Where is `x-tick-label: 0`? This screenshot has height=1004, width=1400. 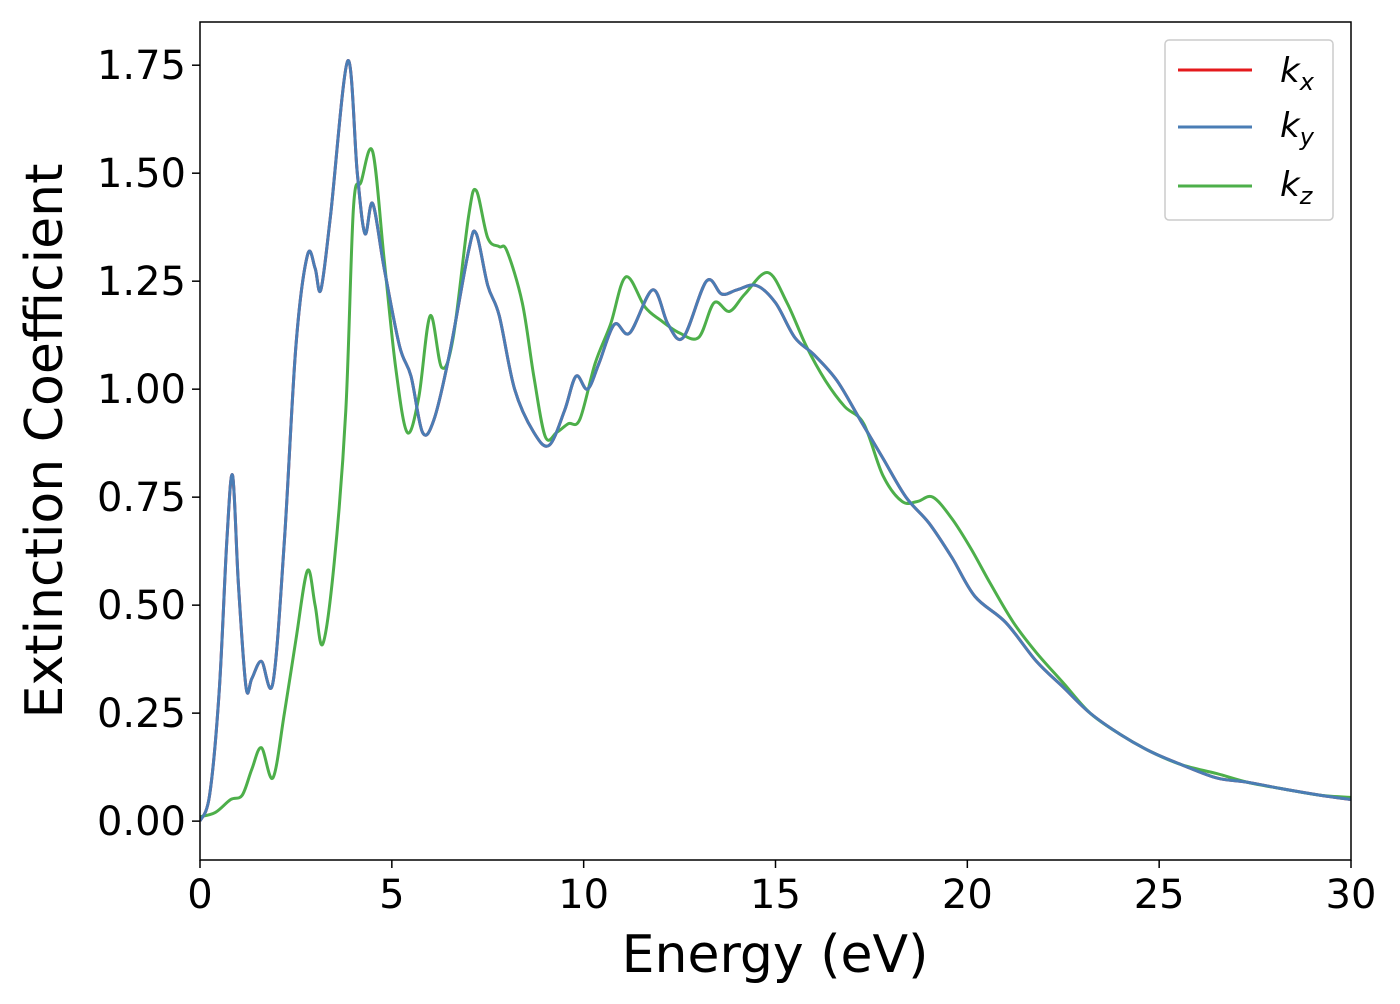 x-tick-label: 0 is located at coordinates (199, 895).